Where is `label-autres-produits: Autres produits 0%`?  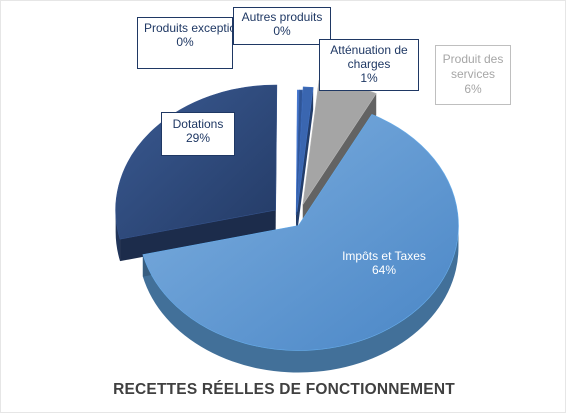 label-autres-produits: Autres produits 0% is located at coordinates (282, 26).